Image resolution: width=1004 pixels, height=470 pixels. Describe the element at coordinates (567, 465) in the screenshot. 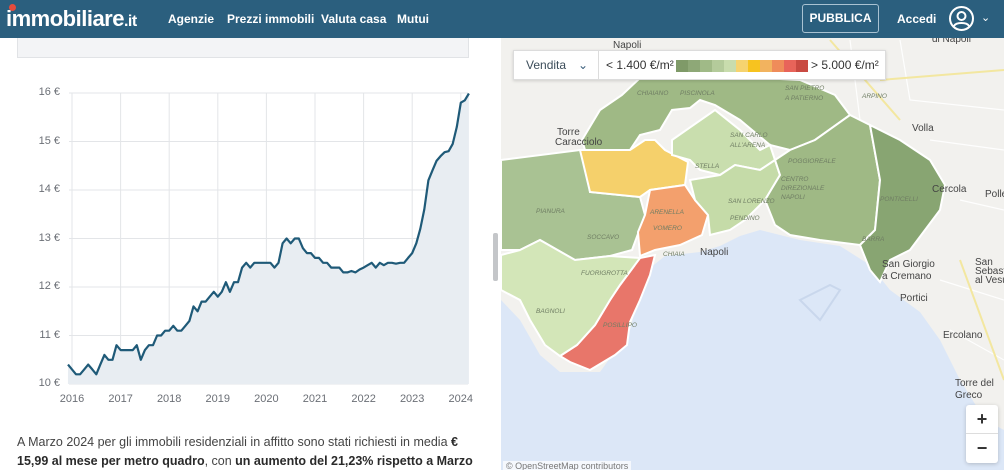

I see `map-attribution: © OpenStreetMap contributors` at that location.